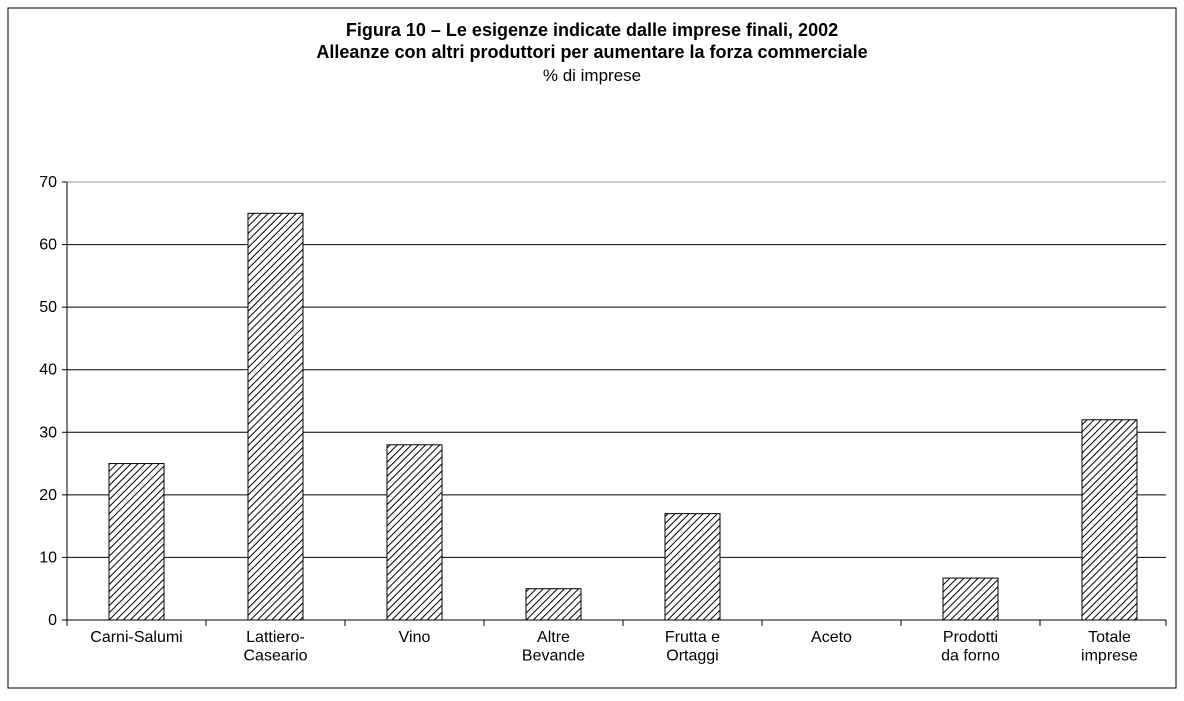 This screenshot has height=701, width=1184. Describe the element at coordinates (415, 637) in the screenshot. I see `x-tick-label: Vino` at that location.